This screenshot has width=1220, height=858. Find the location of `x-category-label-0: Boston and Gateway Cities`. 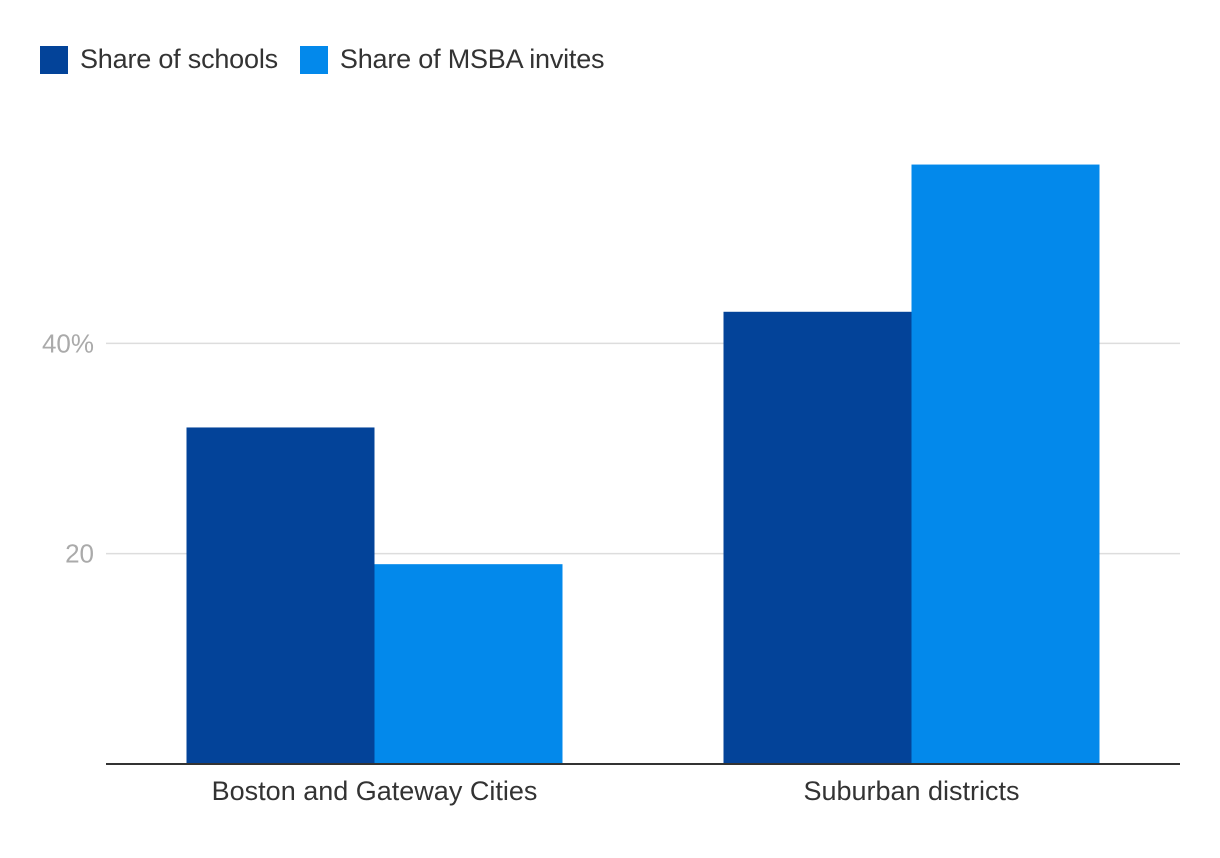

x-category-label-0: Boston and Gateway Cities is located at coordinates (375, 791).